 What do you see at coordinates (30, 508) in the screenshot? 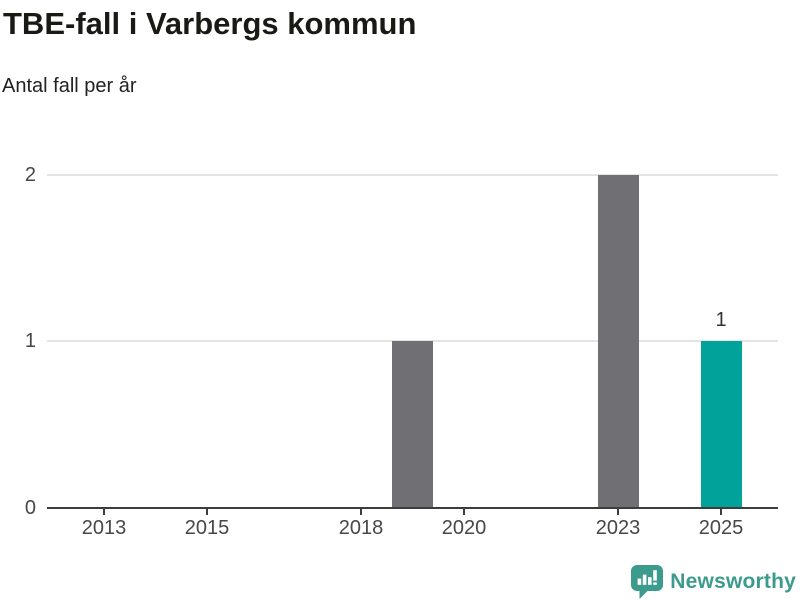
I see `y-axis-tick-label: 0` at bounding box center [30, 508].